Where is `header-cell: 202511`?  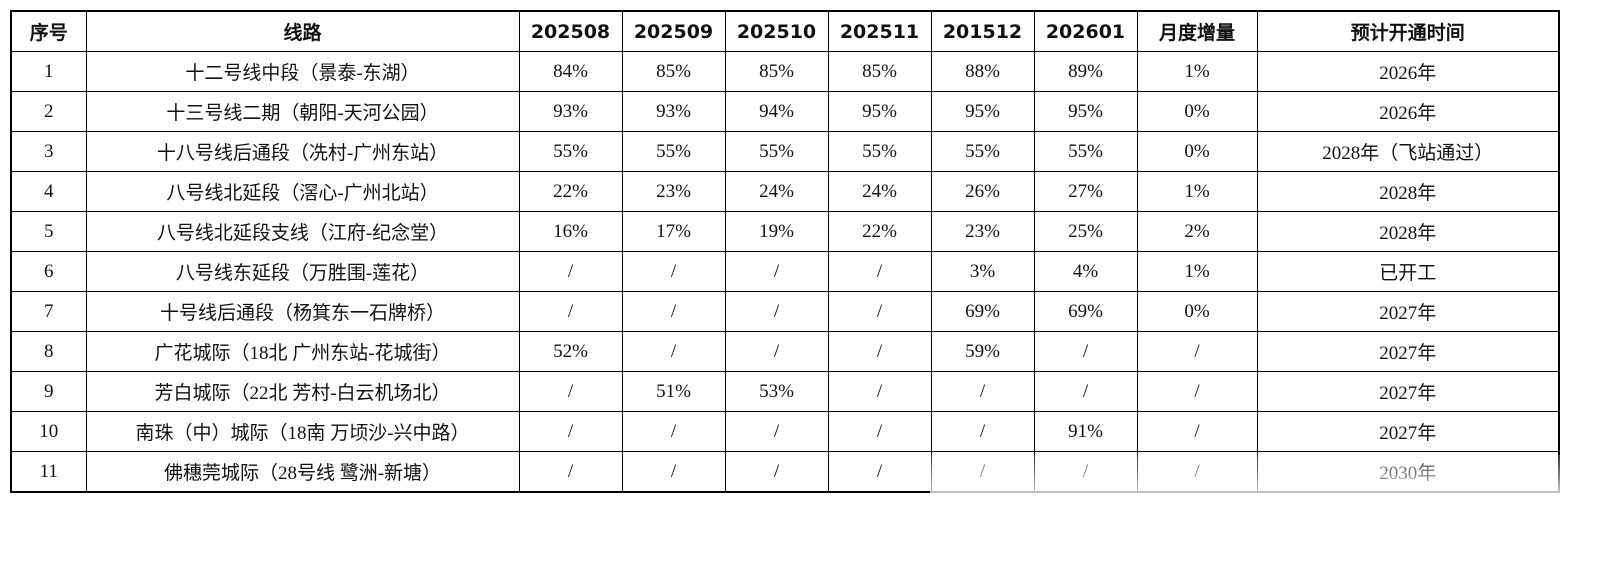 header-cell: 202511 is located at coordinates (879, 31).